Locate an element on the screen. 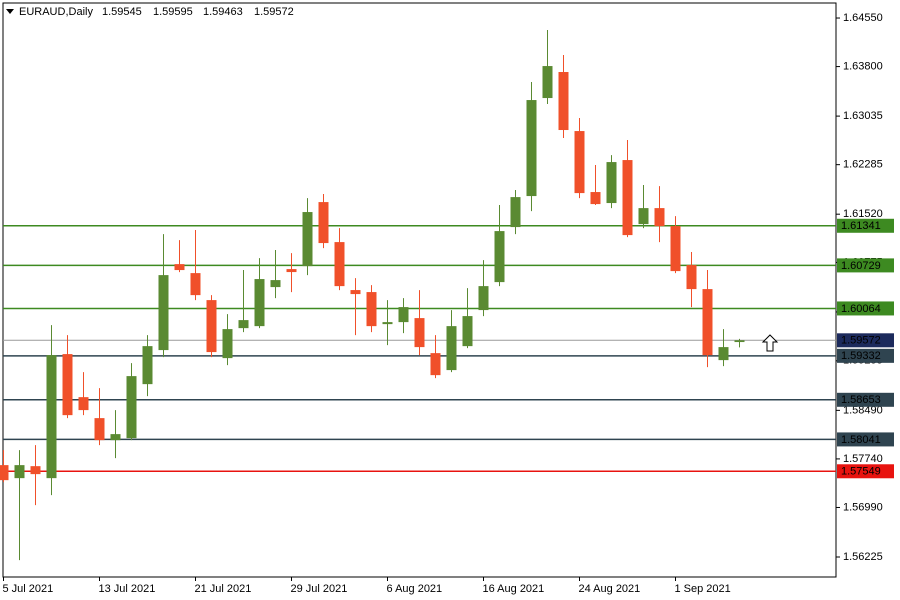 Image resolution: width=900 pixels, height=600 pixels. y-tick-label: 1.58490 is located at coordinates (863, 410).